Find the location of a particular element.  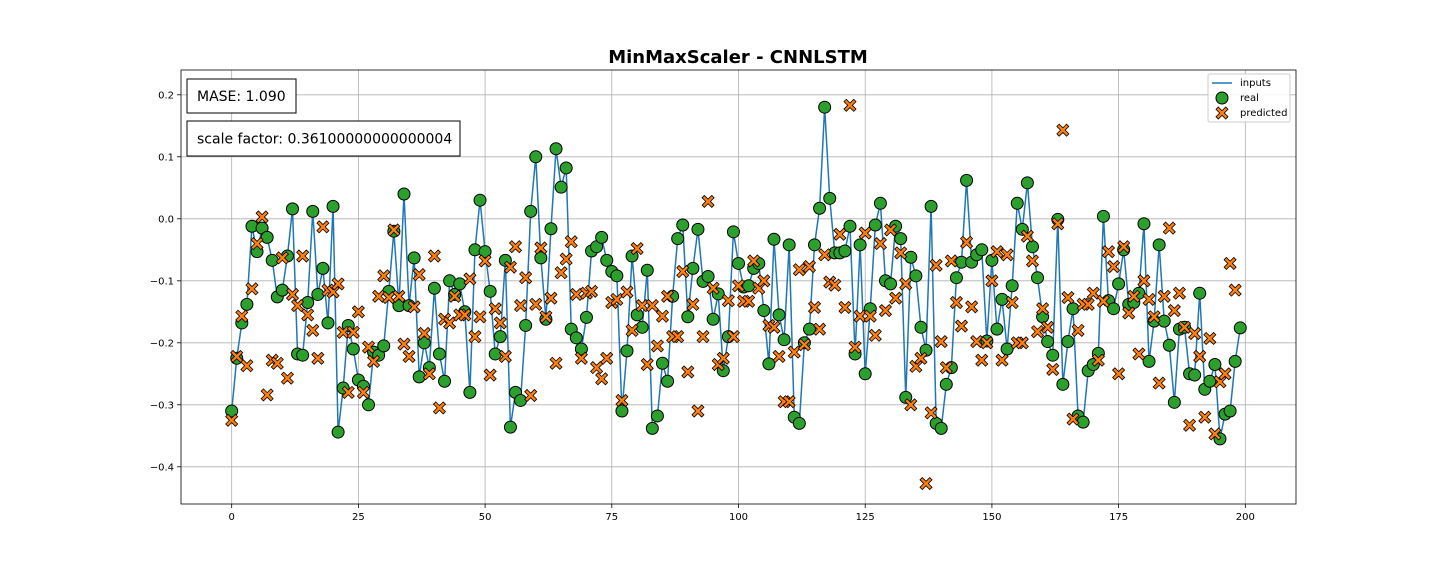

x-tick-label: 50 is located at coordinates (485, 517).